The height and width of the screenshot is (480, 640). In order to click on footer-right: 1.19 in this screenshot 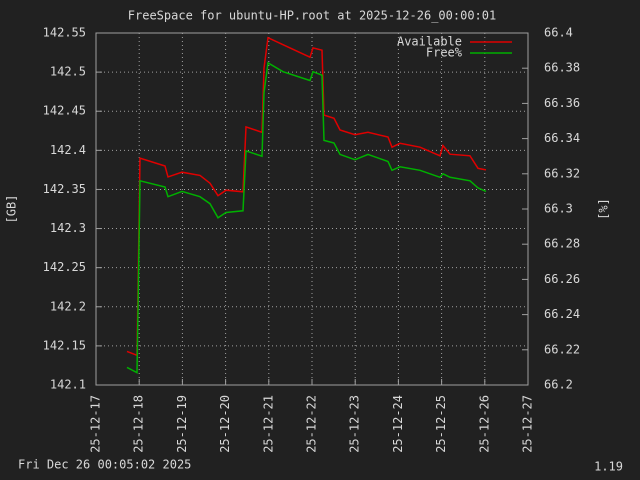, I will do `click(608, 467)`.